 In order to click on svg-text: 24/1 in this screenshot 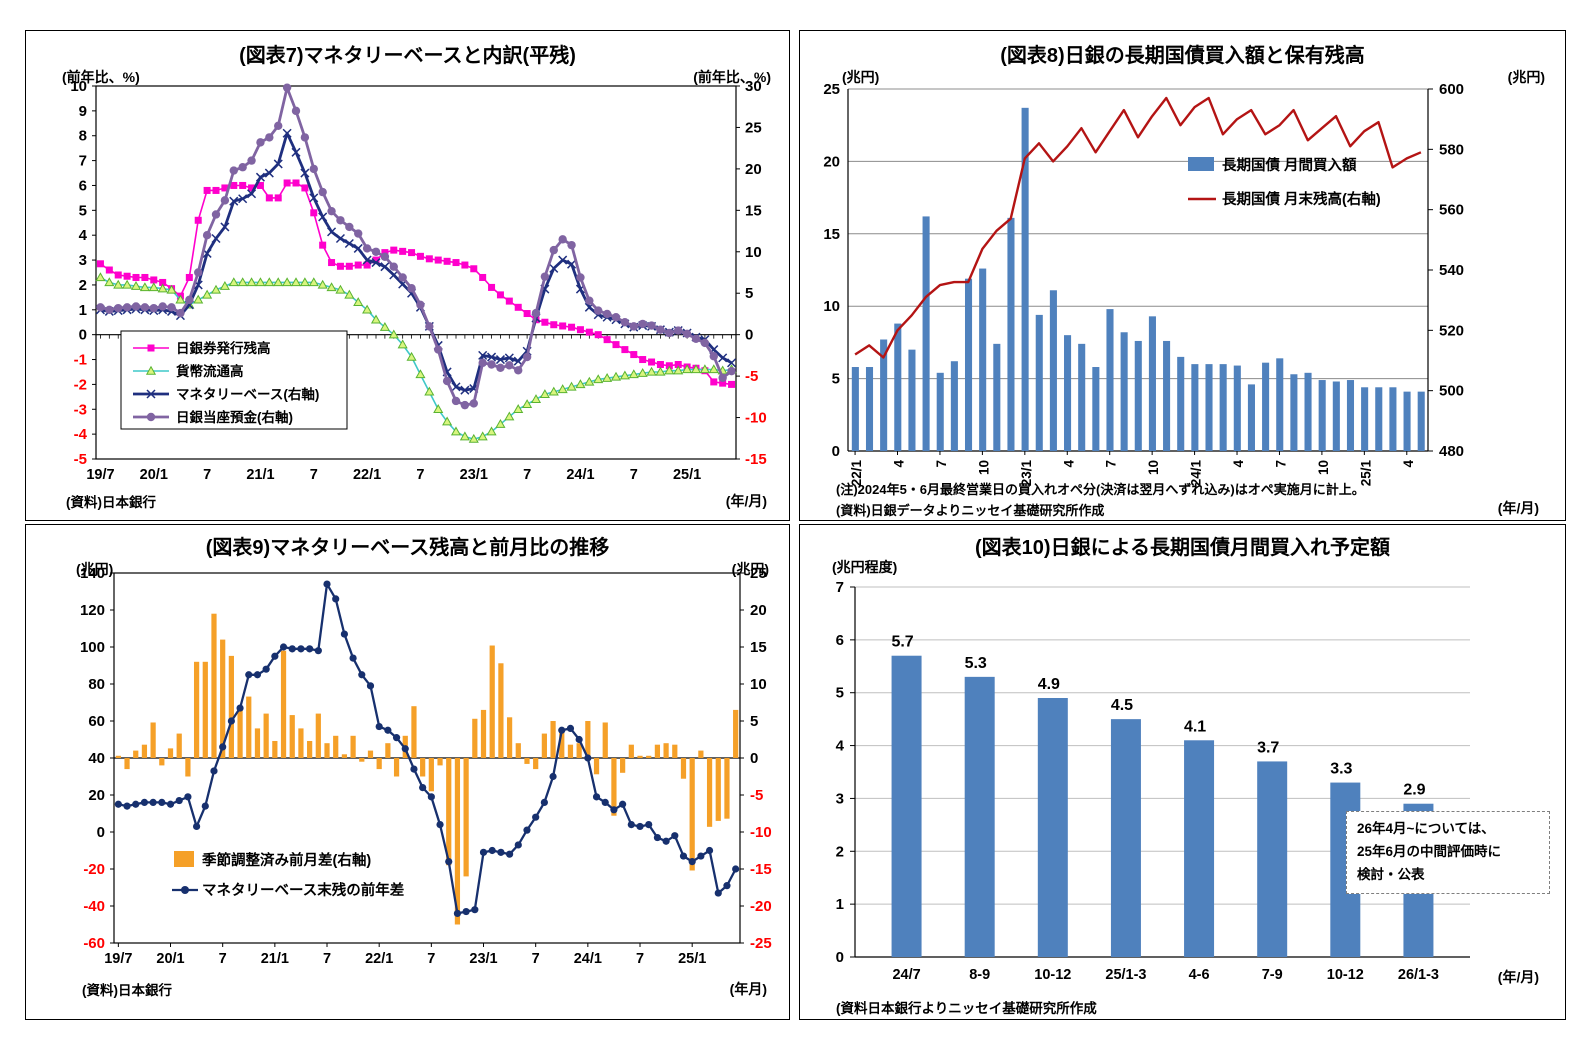, I will do `click(588, 959)`.